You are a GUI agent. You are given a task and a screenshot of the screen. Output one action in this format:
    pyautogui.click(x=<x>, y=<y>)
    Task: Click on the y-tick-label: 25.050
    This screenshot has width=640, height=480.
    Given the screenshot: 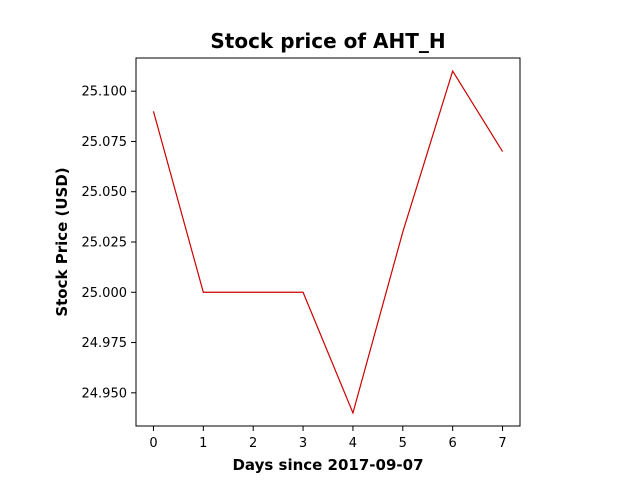 What is the action you would take?
    pyautogui.click(x=105, y=192)
    